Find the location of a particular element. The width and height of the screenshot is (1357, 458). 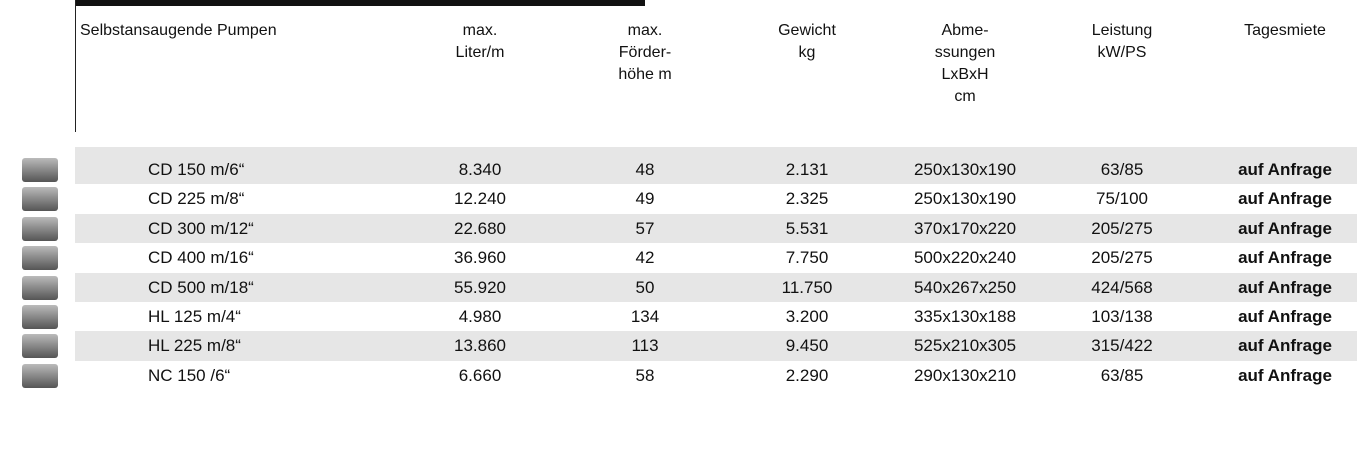

cell-value: 50 is located at coordinates (645, 287).